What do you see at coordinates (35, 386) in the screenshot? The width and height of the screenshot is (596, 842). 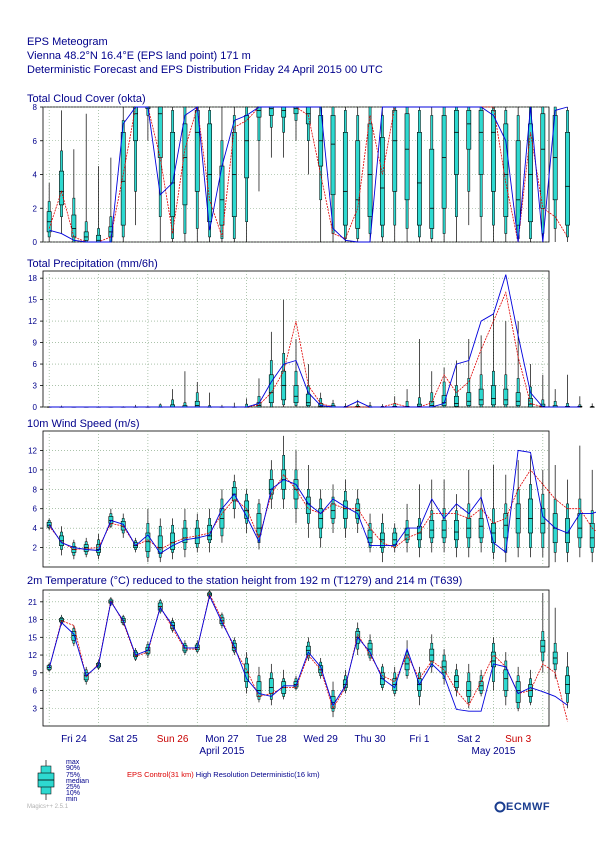 I see `y-tick-label: 3` at bounding box center [35, 386].